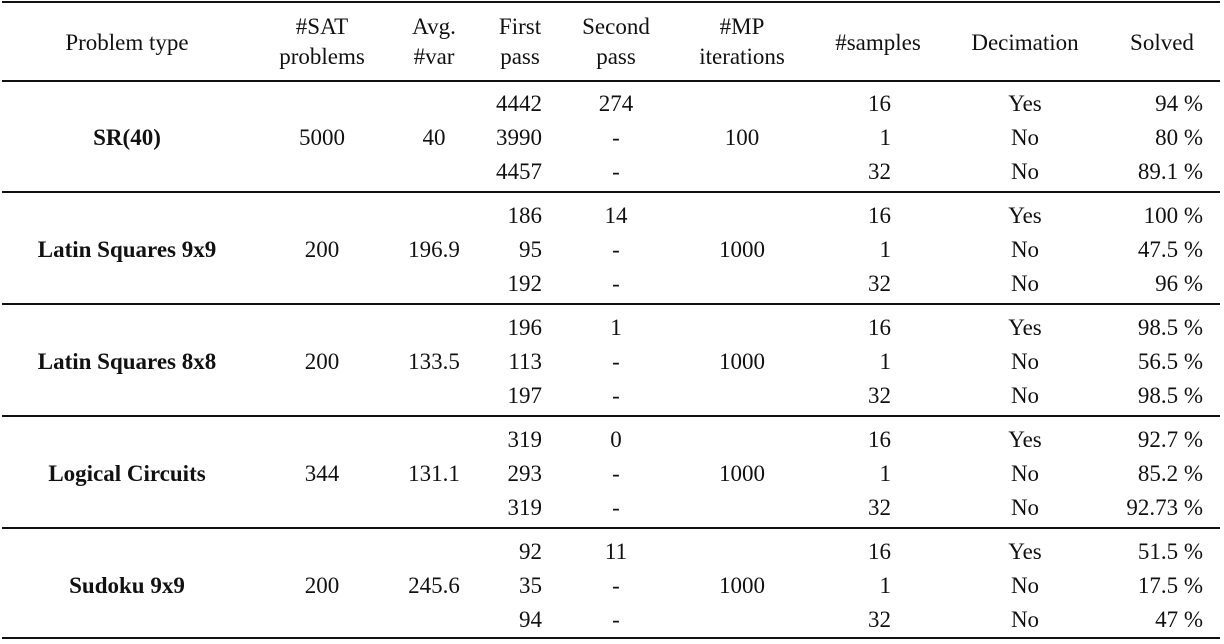 This screenshot has width=1224, height=644. I want to click on first-pass-cell: 113, so click(525, 361).